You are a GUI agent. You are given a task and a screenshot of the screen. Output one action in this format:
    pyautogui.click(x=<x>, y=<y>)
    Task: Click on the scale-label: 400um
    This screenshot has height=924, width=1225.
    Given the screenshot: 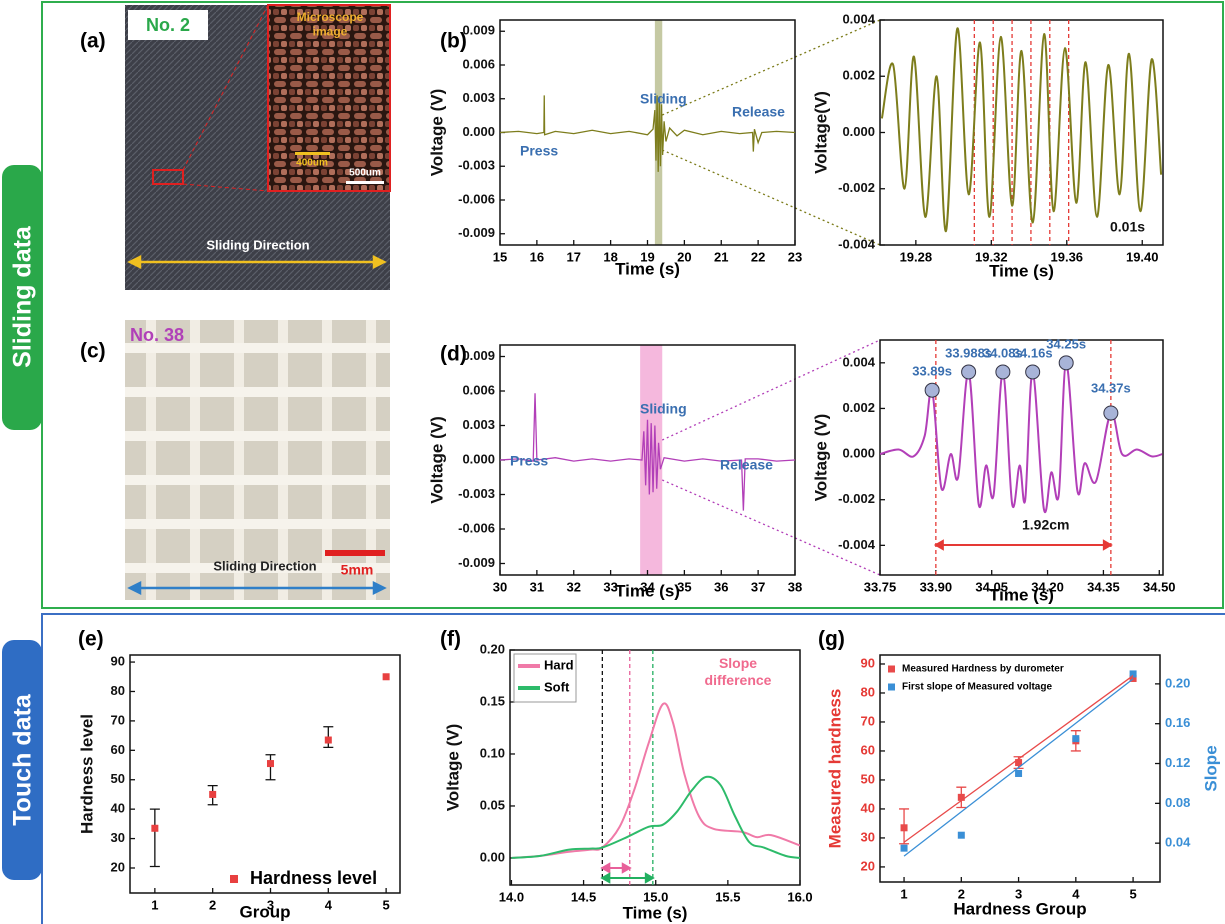 What is the action you would take?
    pyautogui.click(x=312, y=163)
    